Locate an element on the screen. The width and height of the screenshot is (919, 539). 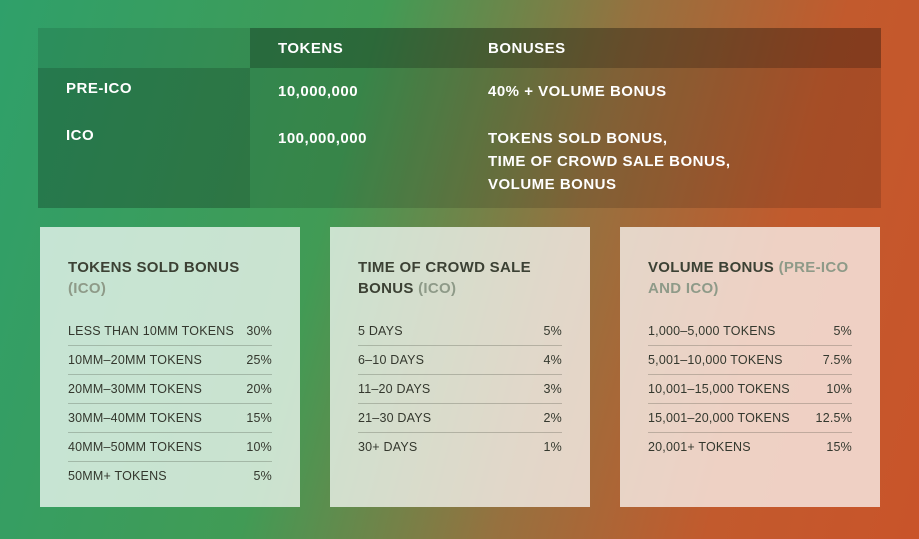
table-cell-pre-ico-tokens: 10,000,000 is located at coordinates (355, 91).